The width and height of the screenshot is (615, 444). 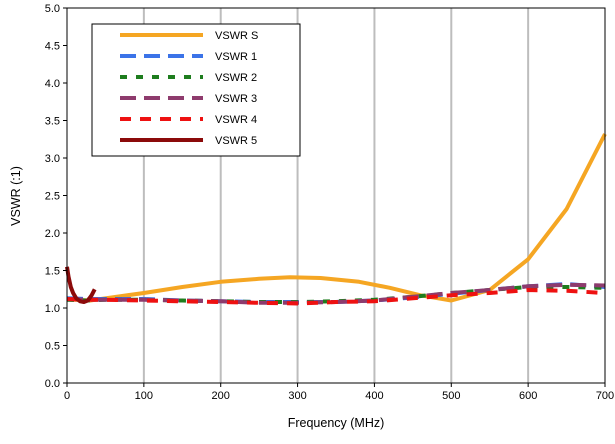 I want to click on legend-label: VSWR 2, so click(x=236, y=78).